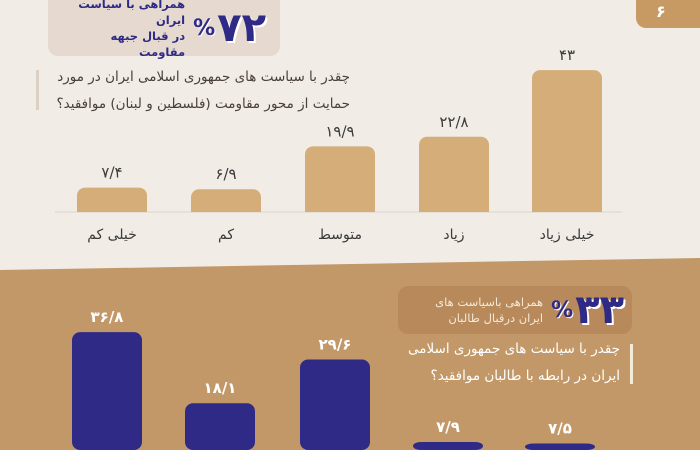  I want to click on page-number: ۶, so click(661, 11).